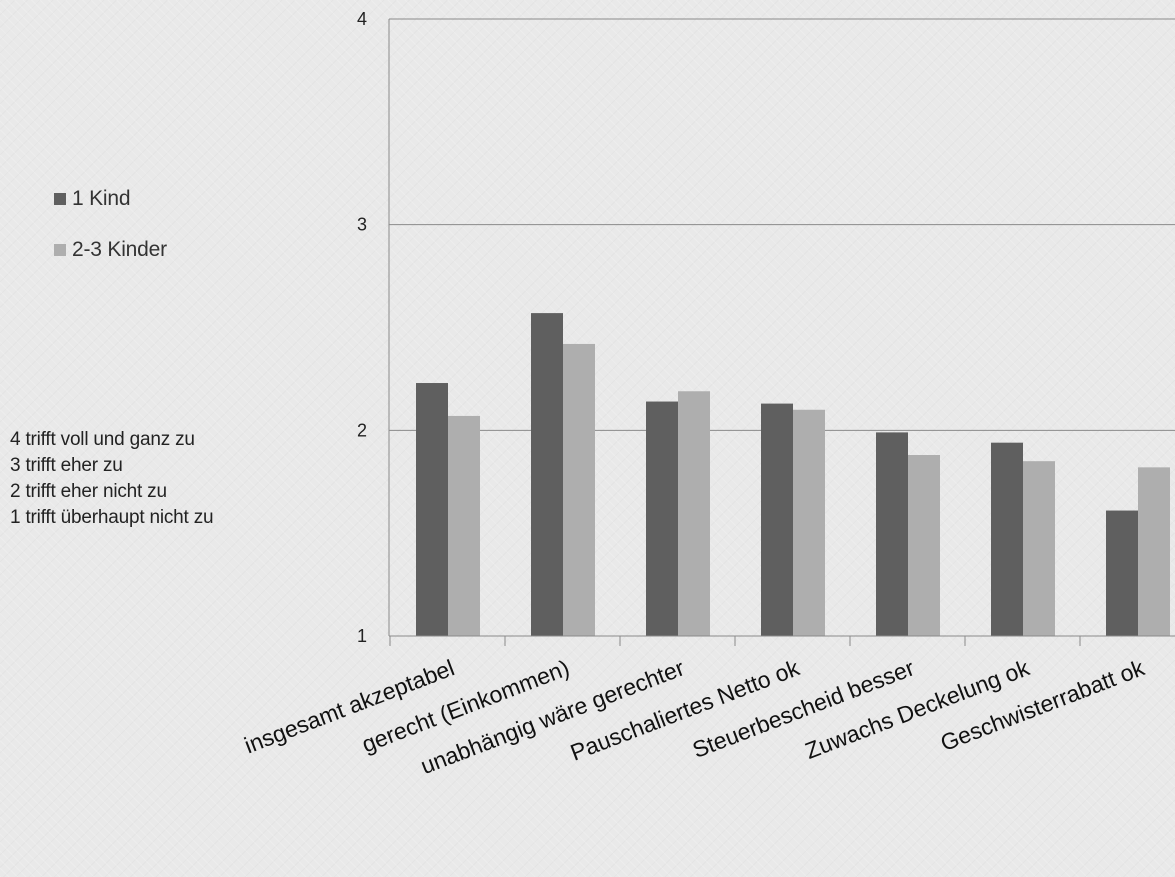  What do you see at coordinates (102, 439) in the screenshot?
I see `scale-note-line-4: 4 trifft voll und ganz zu` at bounding box center [102, 439].